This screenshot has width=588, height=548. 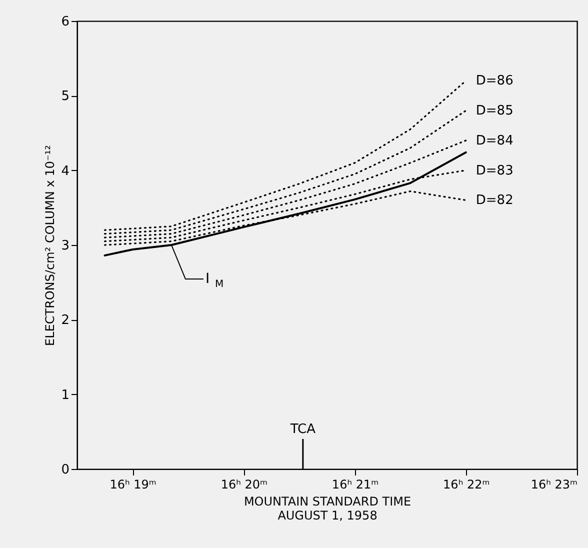 I want to click on y-tick-label: 4, so click(x=65, y=171).